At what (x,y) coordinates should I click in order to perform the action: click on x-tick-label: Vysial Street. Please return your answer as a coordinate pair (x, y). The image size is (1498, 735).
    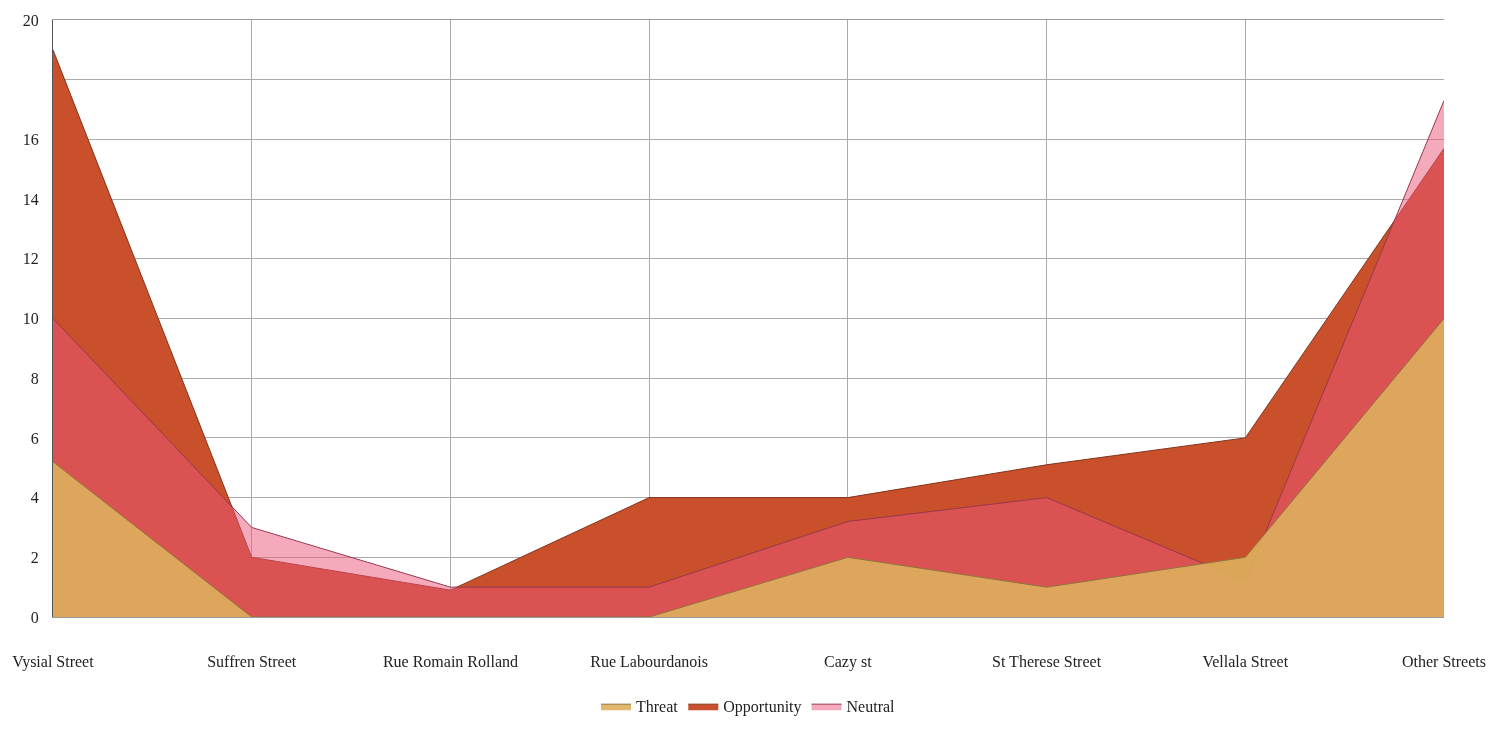
    Looking at the image, I should click on (53, 662).